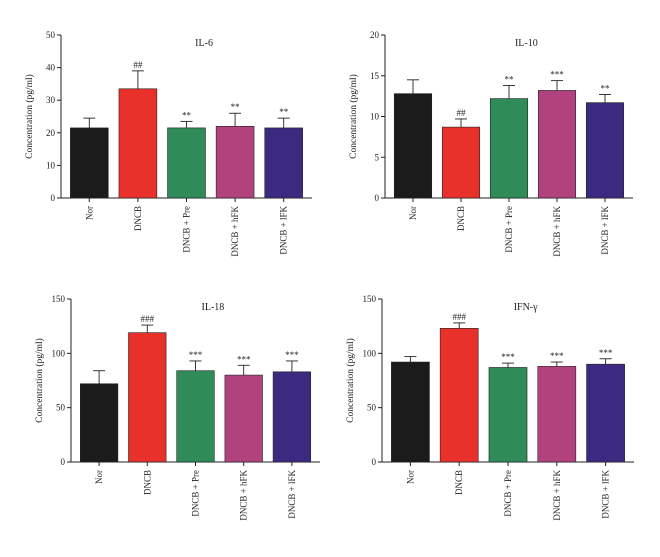 Image resolution: width=660 pixels, height=557 pixels. What do you see at coordinates (377, 157) in the screenshot?
I see `y-tick-label: 5` at bounding box center [377, 157].